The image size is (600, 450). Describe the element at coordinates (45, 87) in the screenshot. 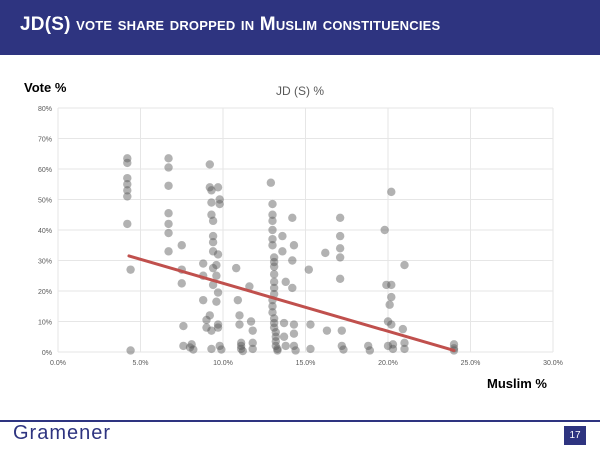

I see `y-axis-caption: Vote %` at that location.